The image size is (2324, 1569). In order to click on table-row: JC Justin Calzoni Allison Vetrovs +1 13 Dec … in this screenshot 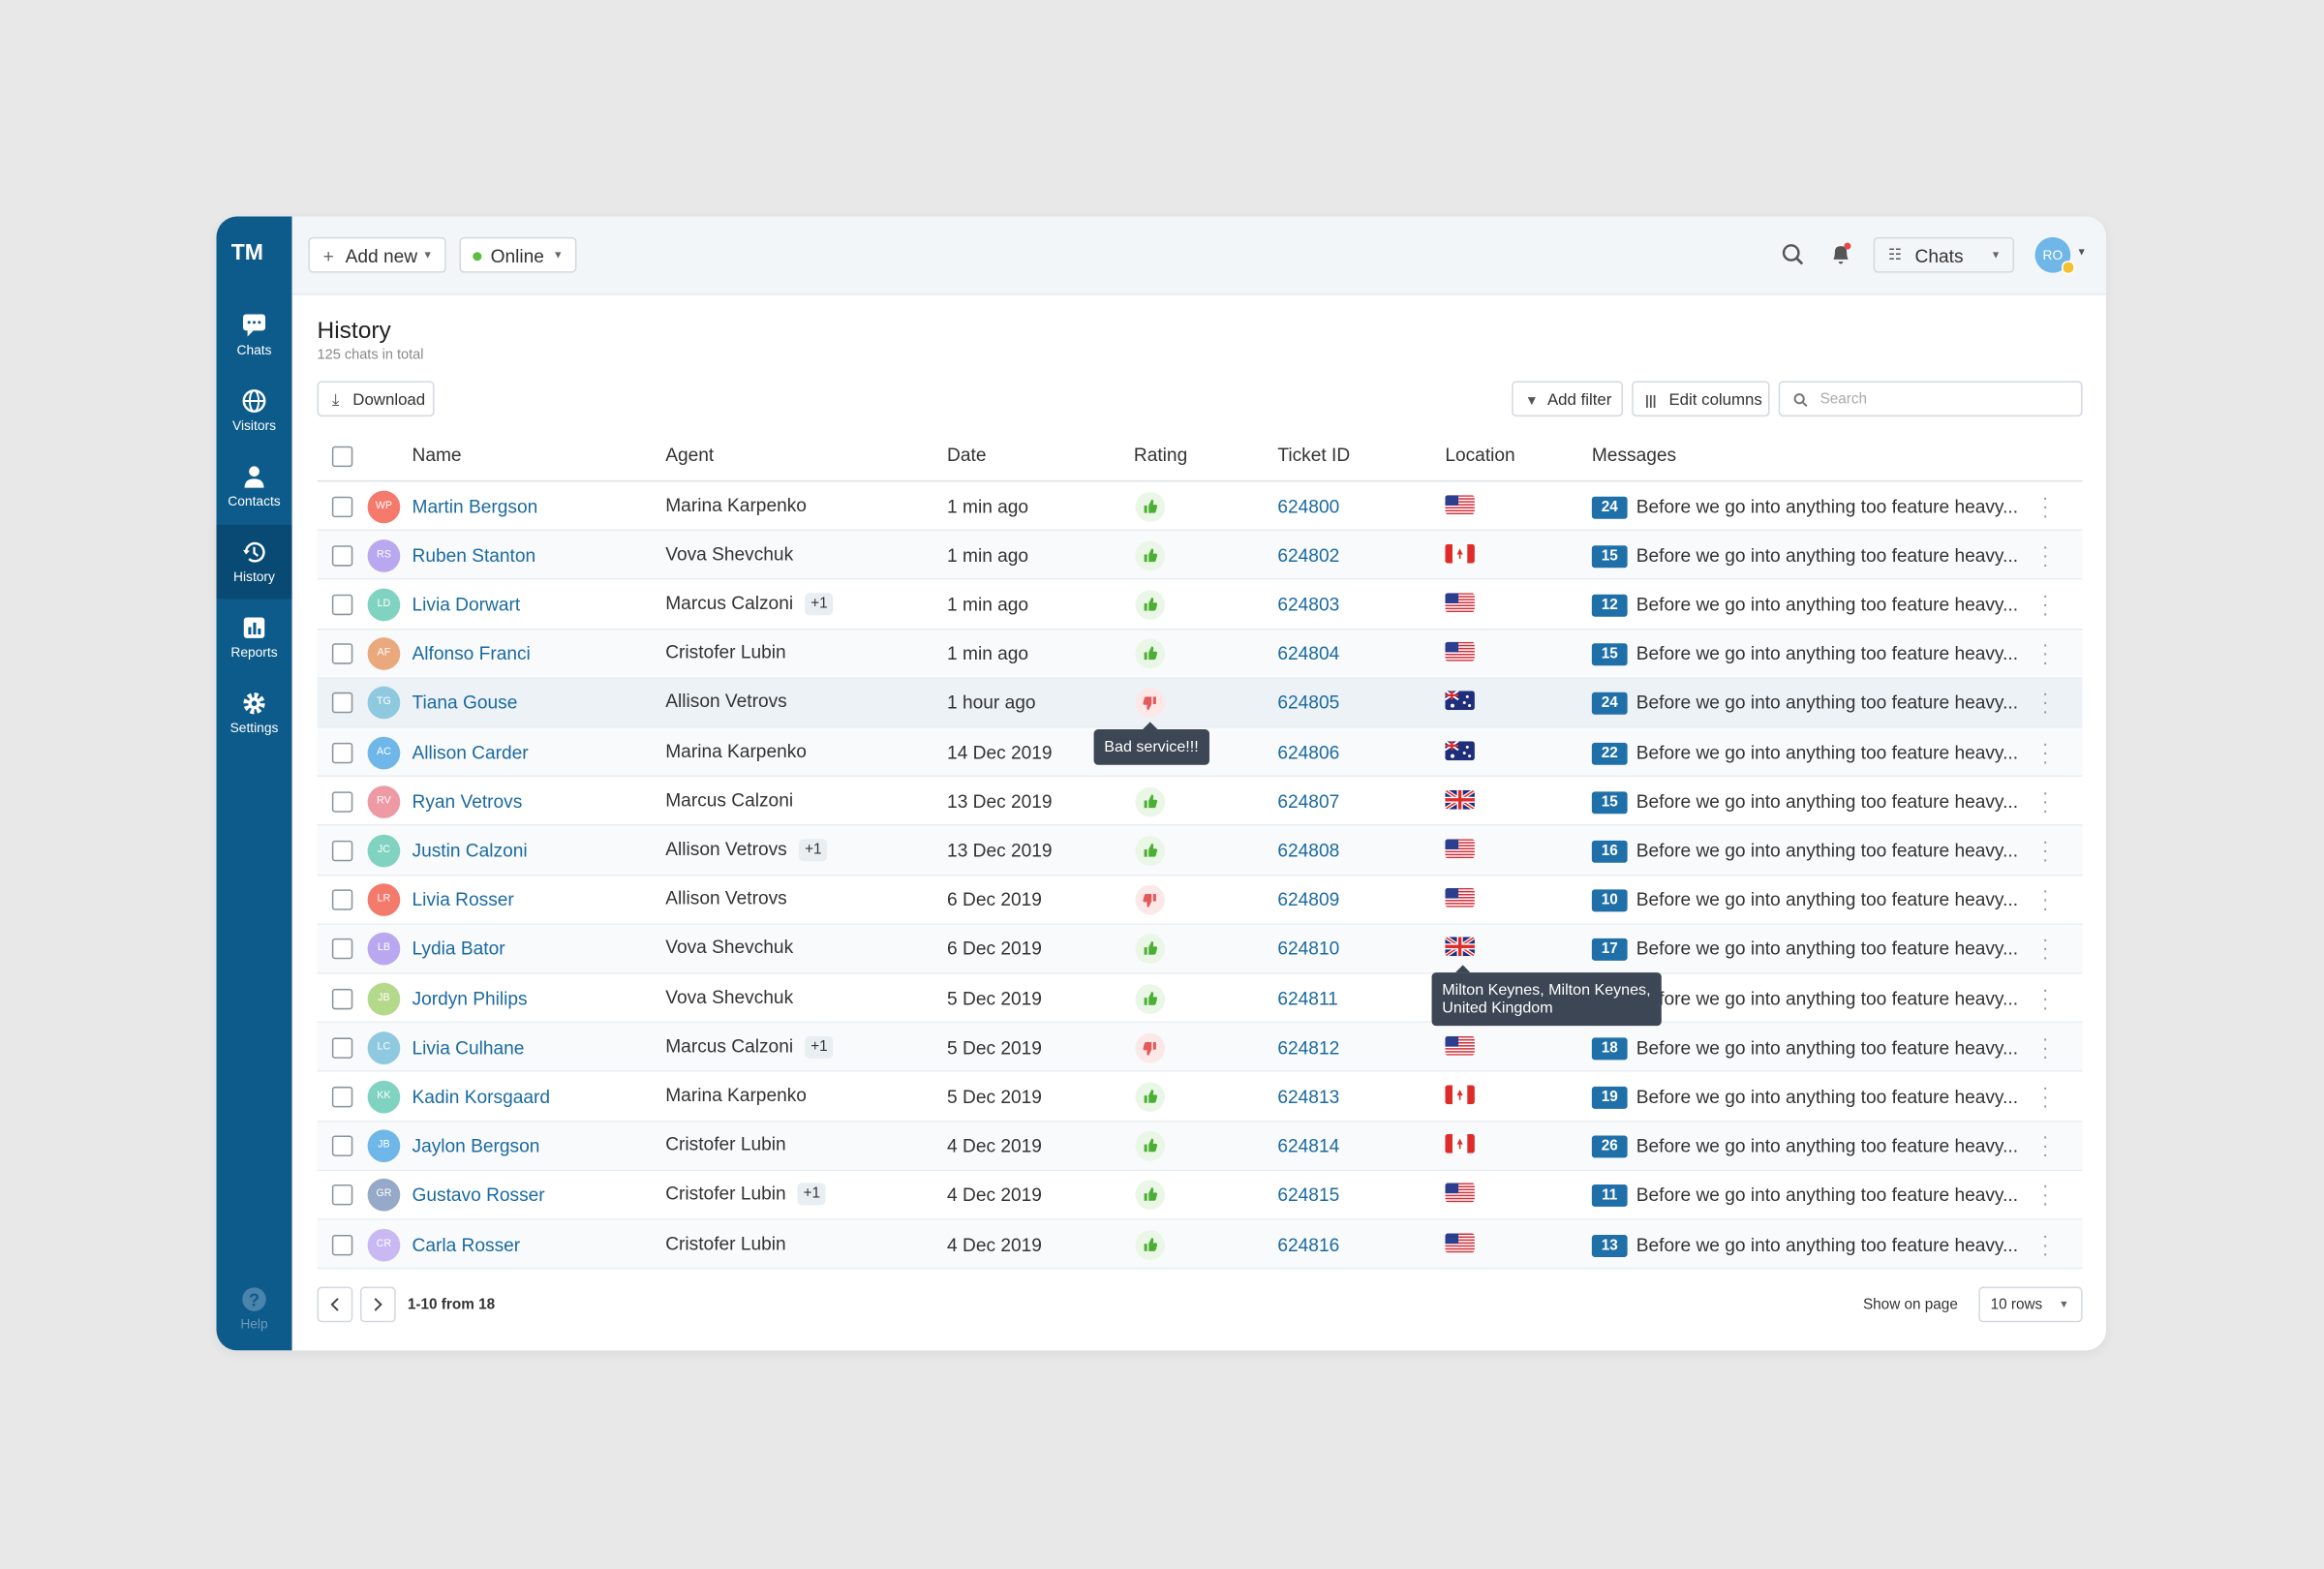, I will do `click(1200, 851)`.